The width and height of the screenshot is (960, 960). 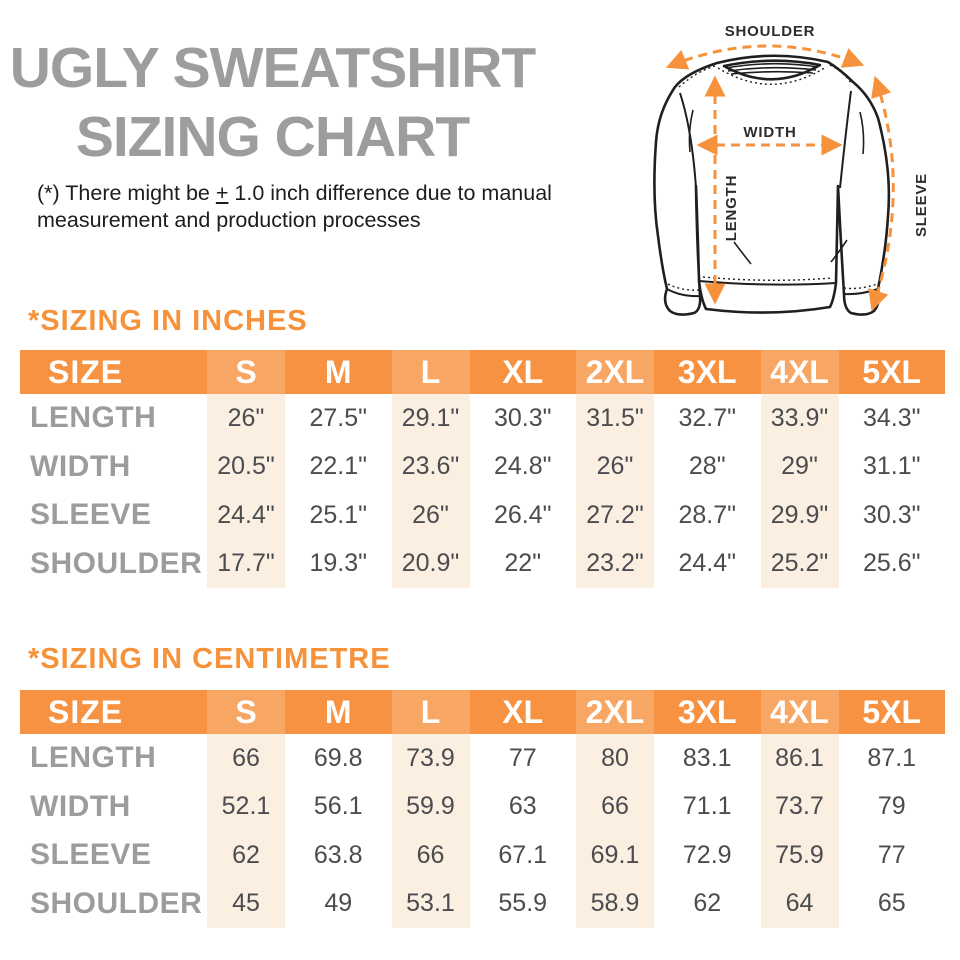 I want to click on cell-shoulder-4xl: 25.2", so click(x=806, y=563).